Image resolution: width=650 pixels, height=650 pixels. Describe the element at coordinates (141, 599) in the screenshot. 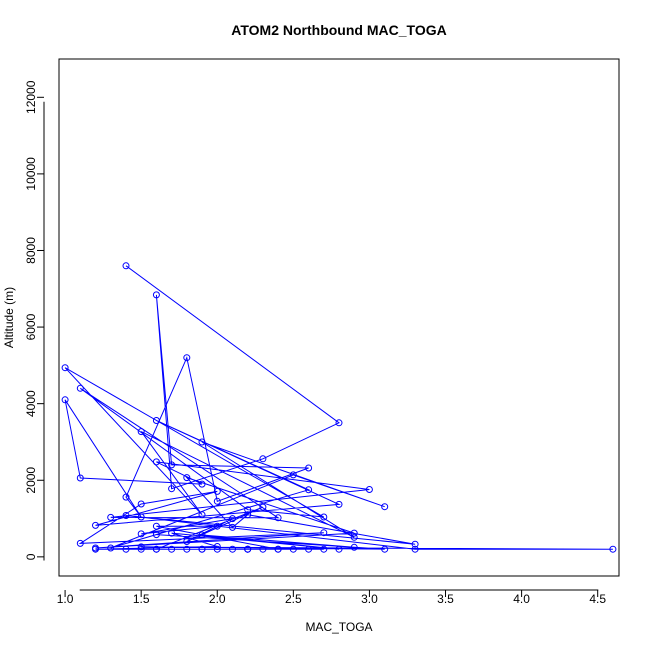

I see `x-tick-label: 1.5` at that location.